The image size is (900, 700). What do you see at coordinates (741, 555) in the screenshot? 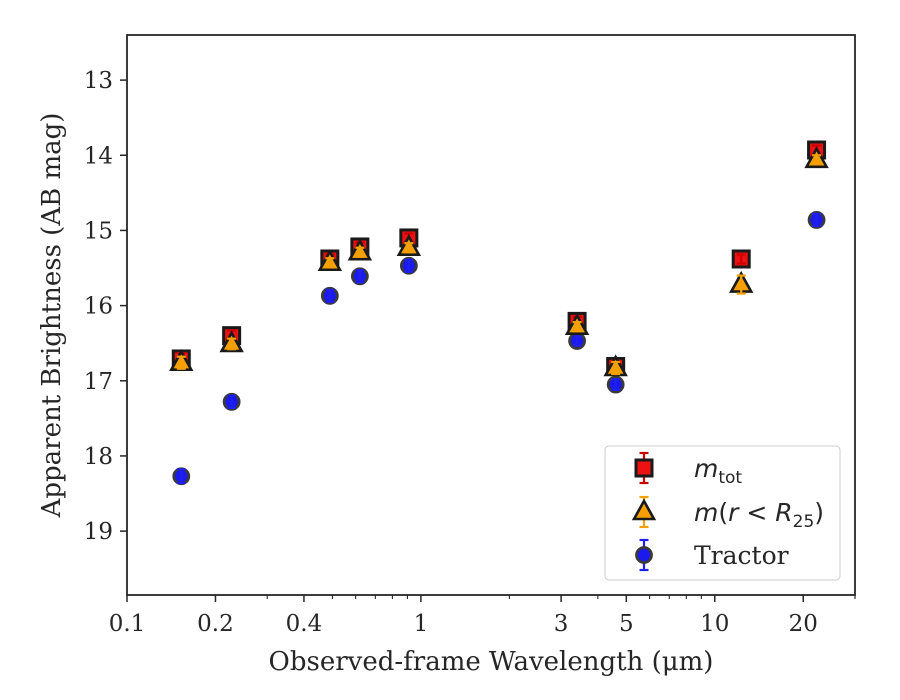
I see `legend-label: Tractor` at bounding box center [741, 555].